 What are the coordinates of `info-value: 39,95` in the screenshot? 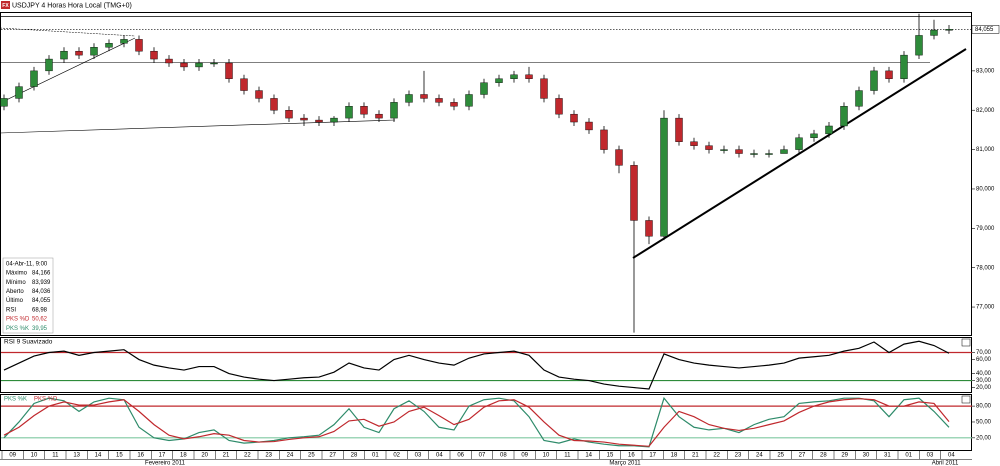 It's located at (40, 329).